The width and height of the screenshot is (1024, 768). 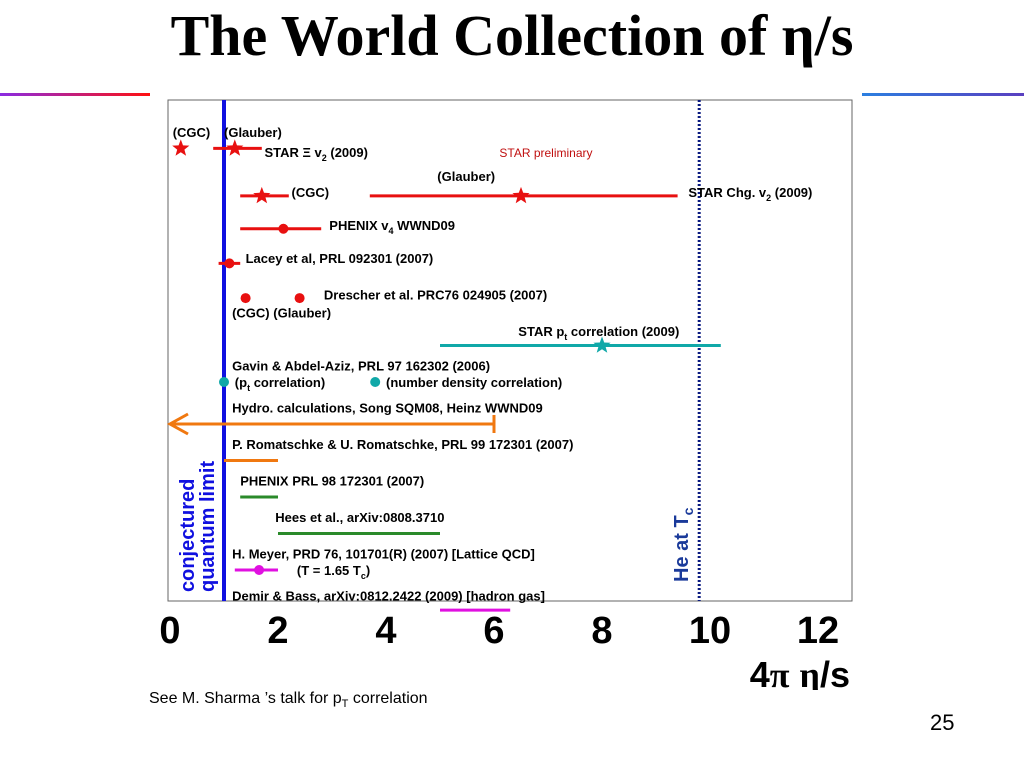 I want to click on label-pt-corr: (pt correlation), so click(x=280, y=384).